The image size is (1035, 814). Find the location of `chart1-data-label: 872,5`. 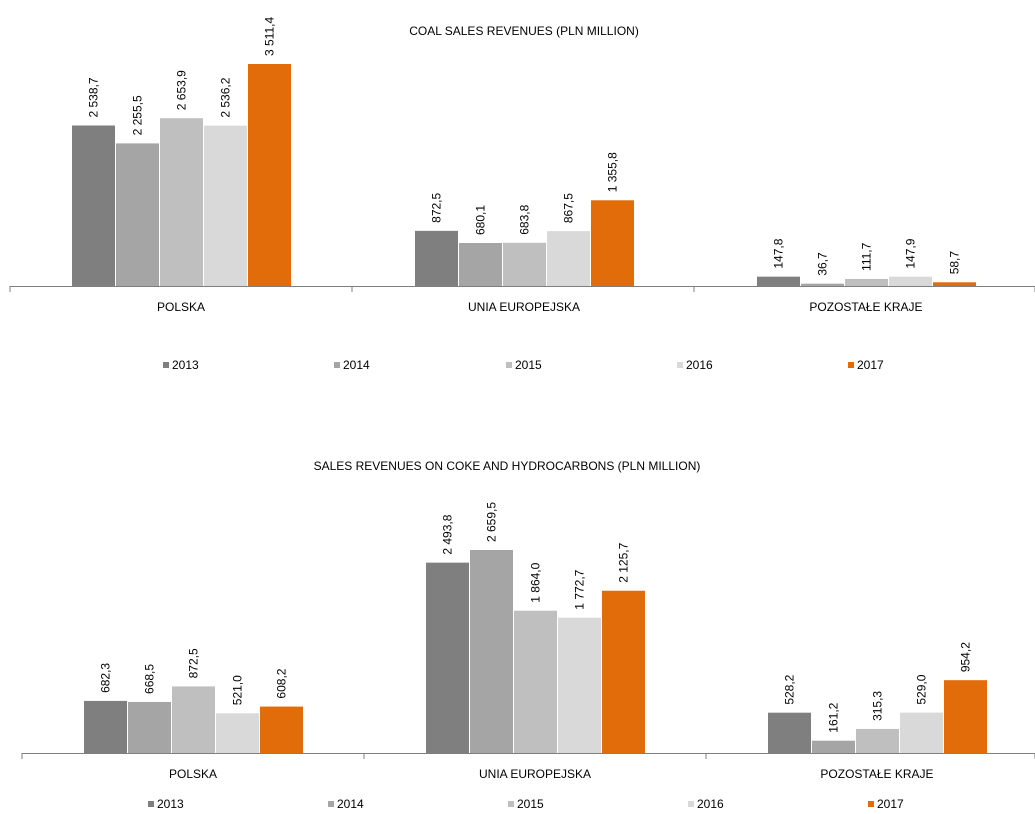

chart1-data-label: 872,5 is located at coordinates (437, 207).